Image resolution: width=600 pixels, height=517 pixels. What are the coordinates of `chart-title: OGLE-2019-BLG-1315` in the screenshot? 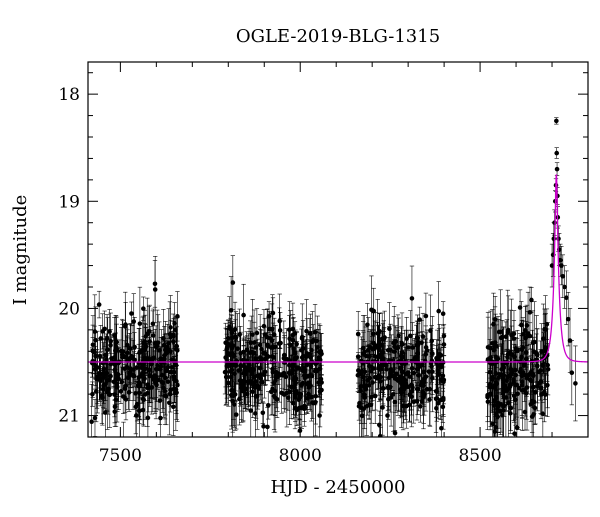 It's located at (338, 36).